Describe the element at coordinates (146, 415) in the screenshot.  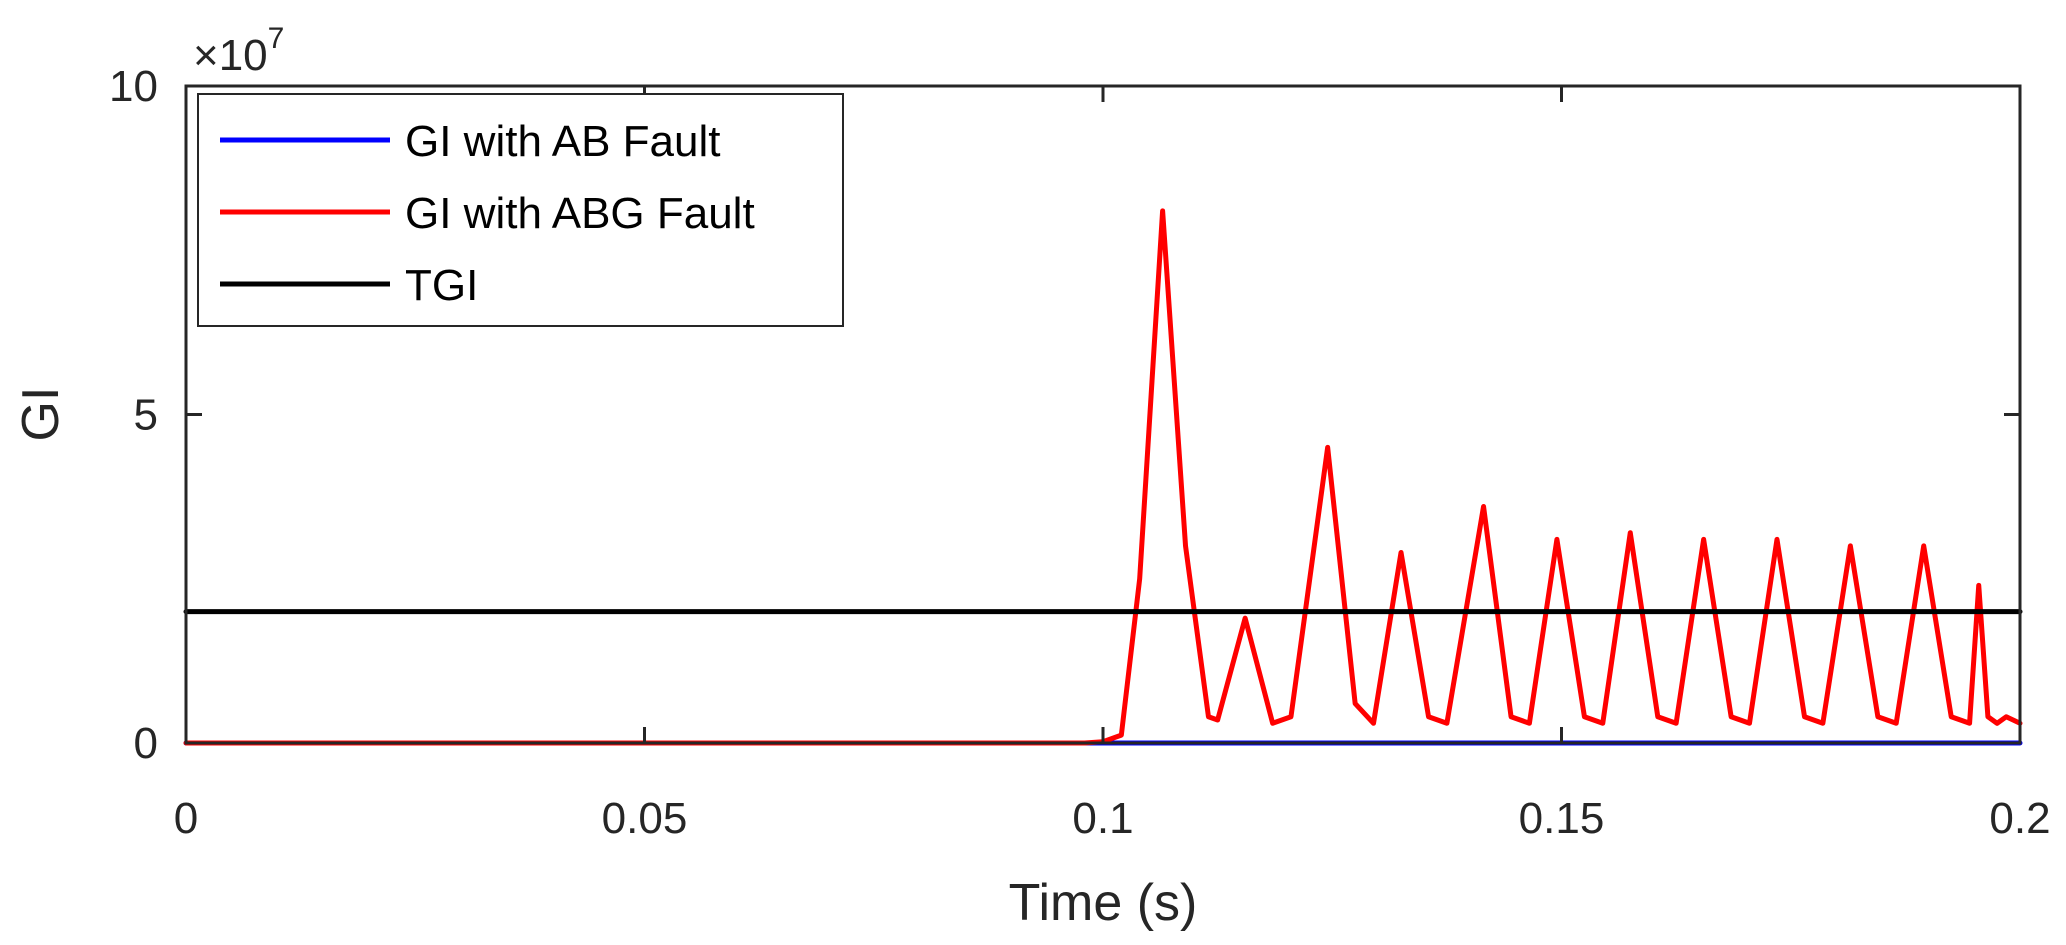
I see `y-tick-label-1: 5` at that location.